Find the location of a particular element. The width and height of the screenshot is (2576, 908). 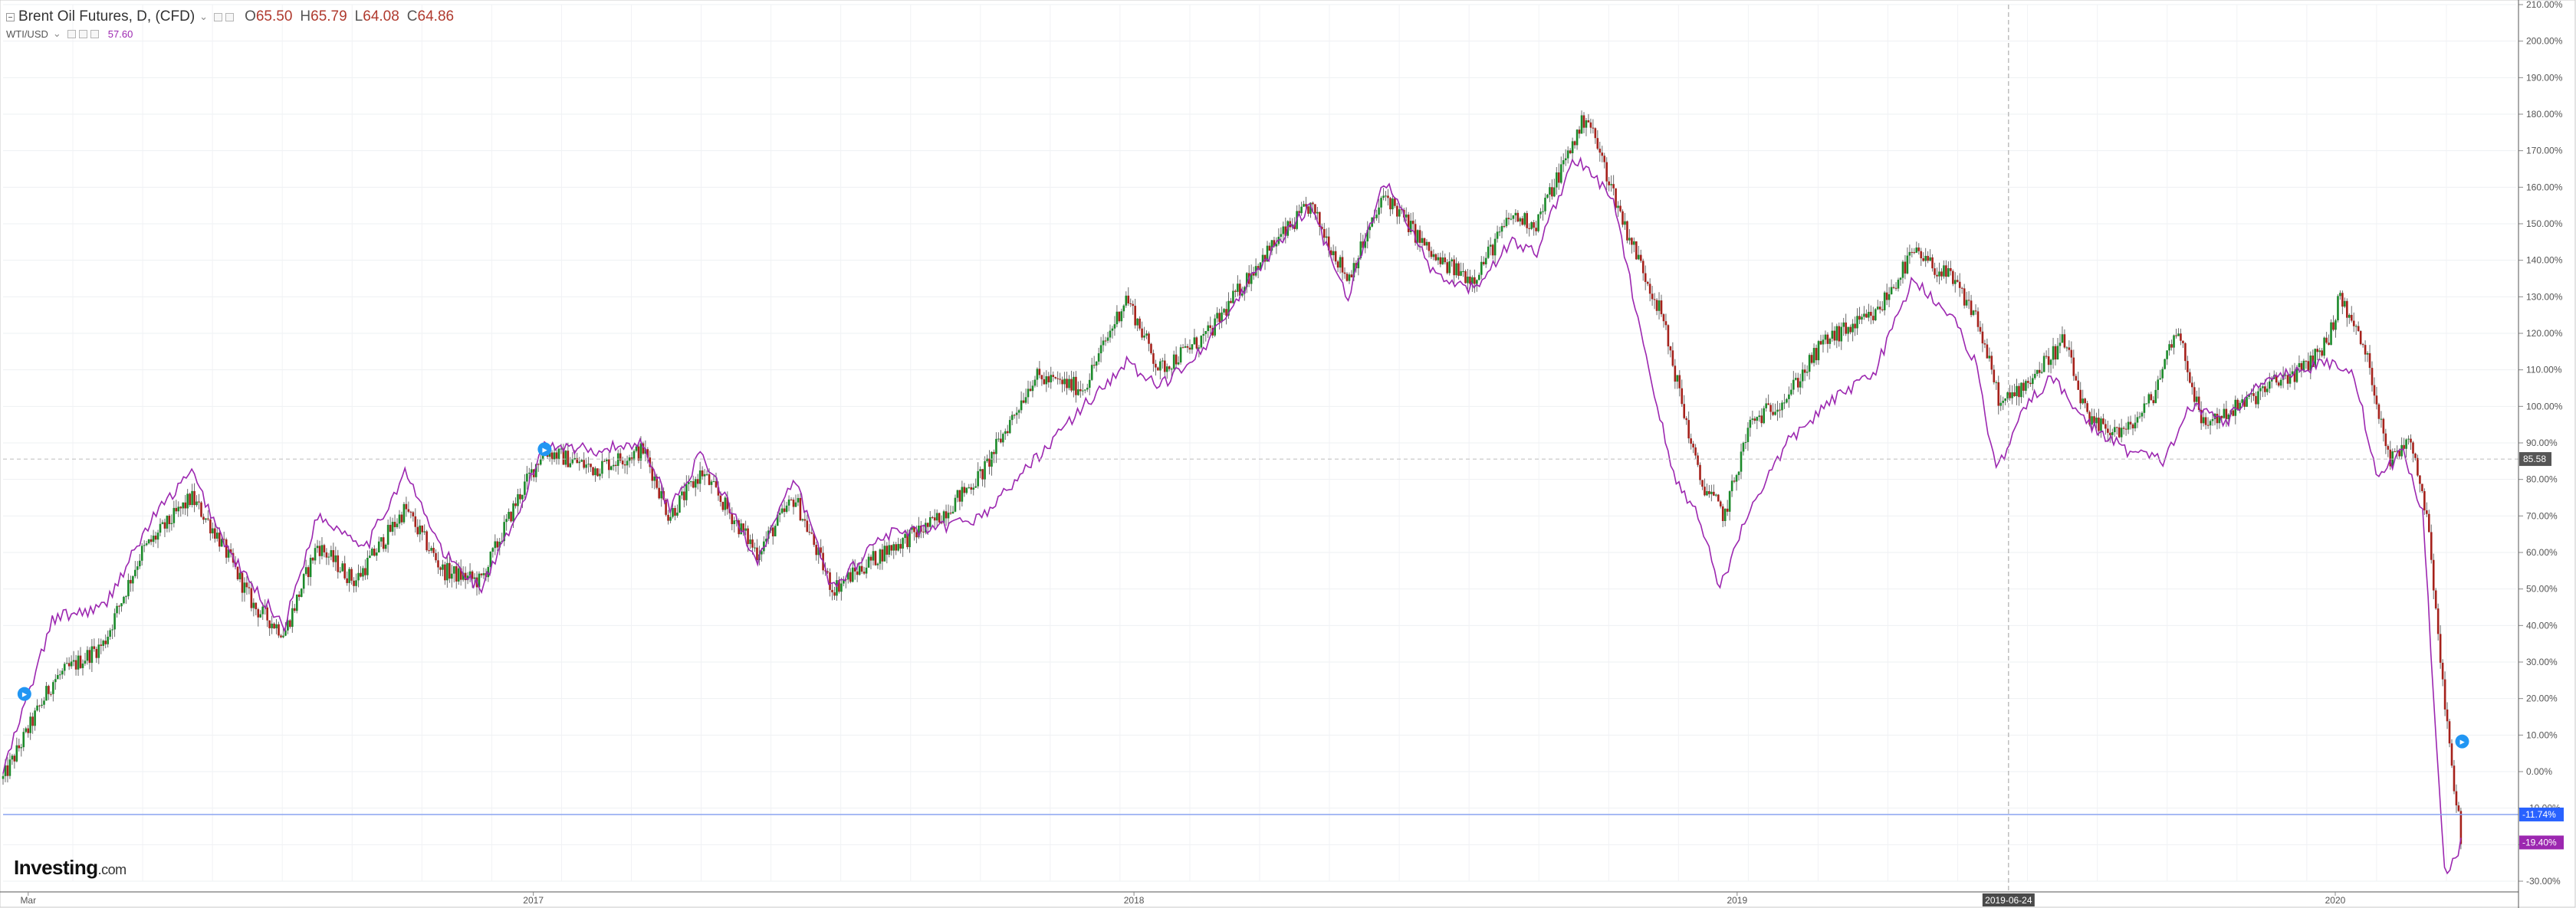

eye-icon is located at coordinates (71, 33).